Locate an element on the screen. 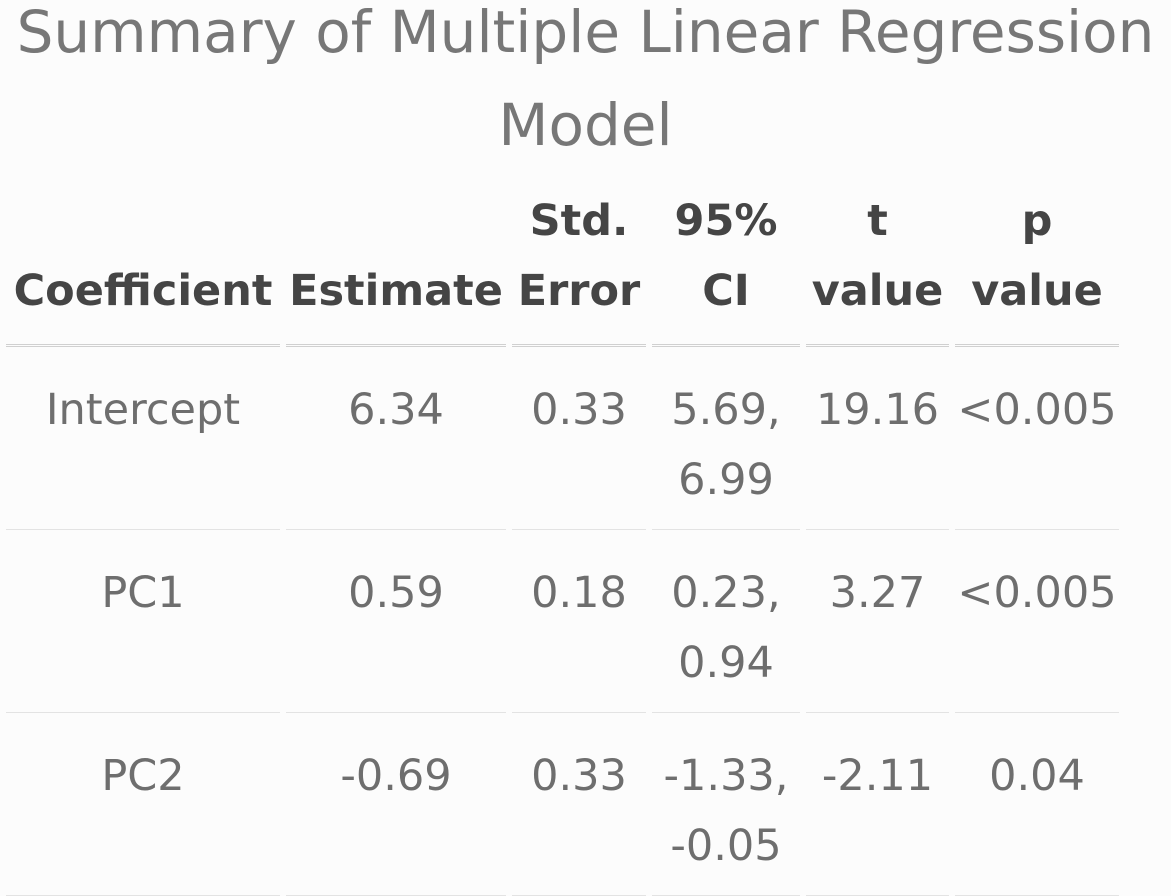 This screenshot has width=1171, height=896. header-p-value: p value is located at coordinates (1037, 266).